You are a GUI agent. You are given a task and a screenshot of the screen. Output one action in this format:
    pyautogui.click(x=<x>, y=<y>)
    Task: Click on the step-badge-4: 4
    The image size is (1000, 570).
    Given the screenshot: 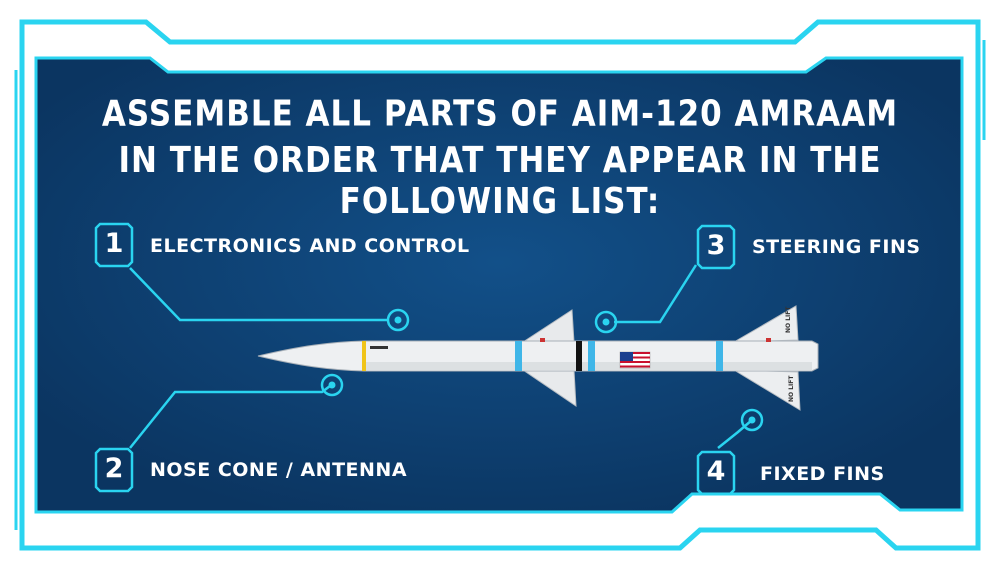 What is the action you would take?
    pyautogui.click(x=716, y=473)
    